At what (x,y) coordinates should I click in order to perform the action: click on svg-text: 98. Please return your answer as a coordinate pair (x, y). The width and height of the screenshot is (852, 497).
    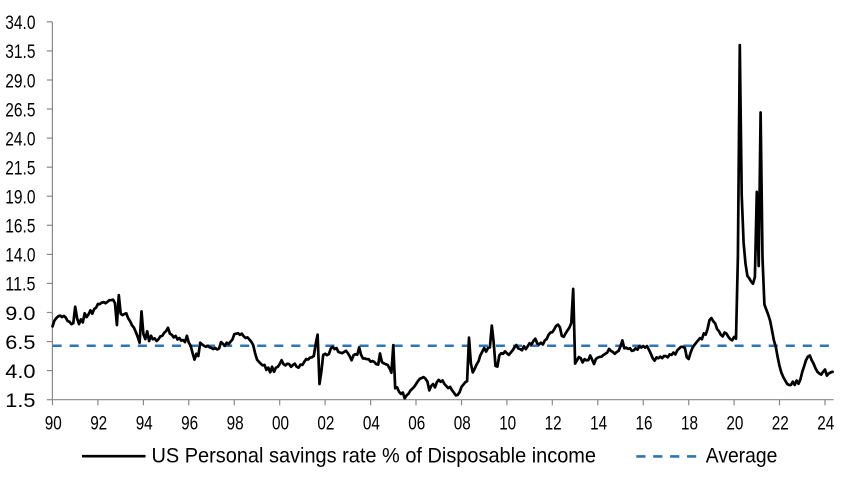
    Looking at the image, I should click on (235, 423).